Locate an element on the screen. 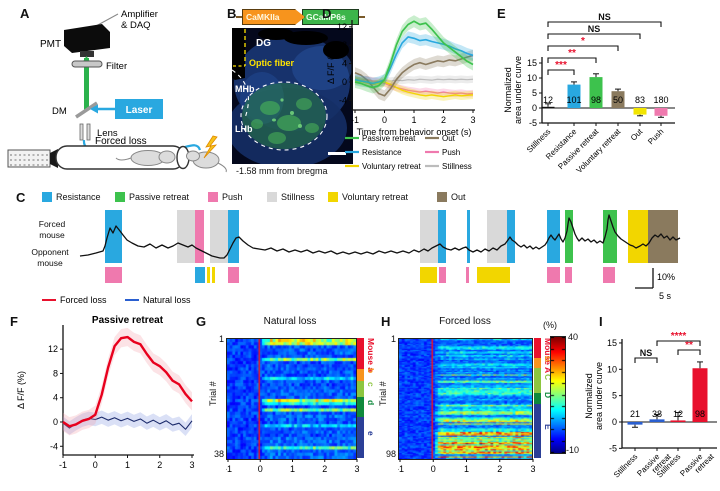 This screenshot has width=720, height=491. panel-g-title: Natural loss is located at coordinates (290, 321).